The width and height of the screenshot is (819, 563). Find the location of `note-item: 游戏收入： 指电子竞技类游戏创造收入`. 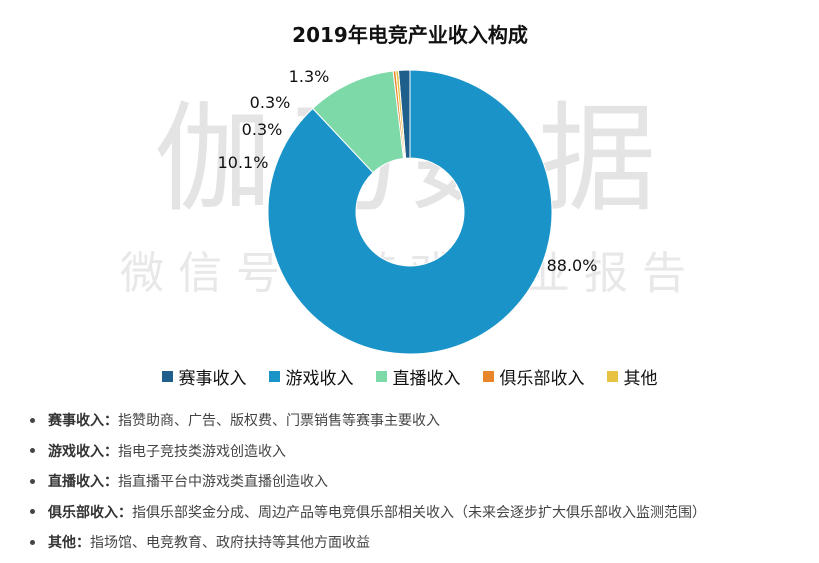

note-item: 游戏收入： 指电子竞技类游戏创造收入 is located at coordinates (368, 451).